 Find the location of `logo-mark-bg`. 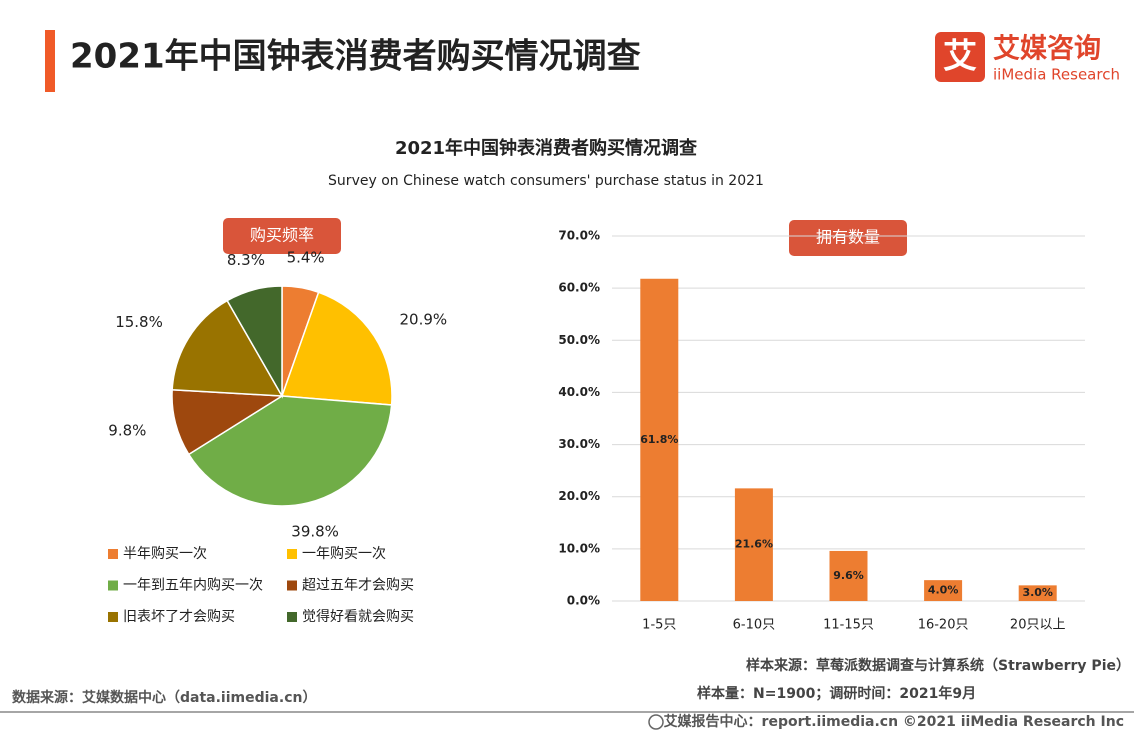

logo-mark-bg is located at coordinates (960, 57).